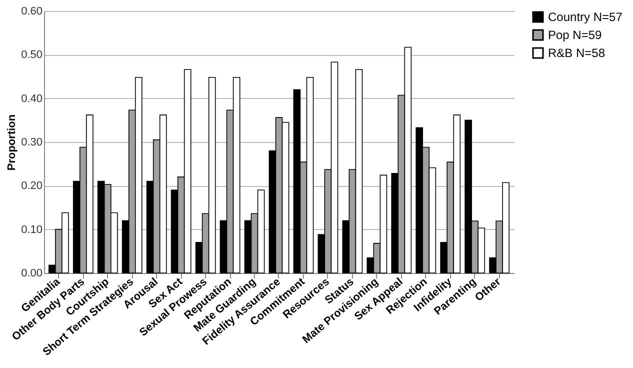  Describe the element at coordinates (577, 53) in the screenshot. I see `legend-label: R&B N=58` at that location.